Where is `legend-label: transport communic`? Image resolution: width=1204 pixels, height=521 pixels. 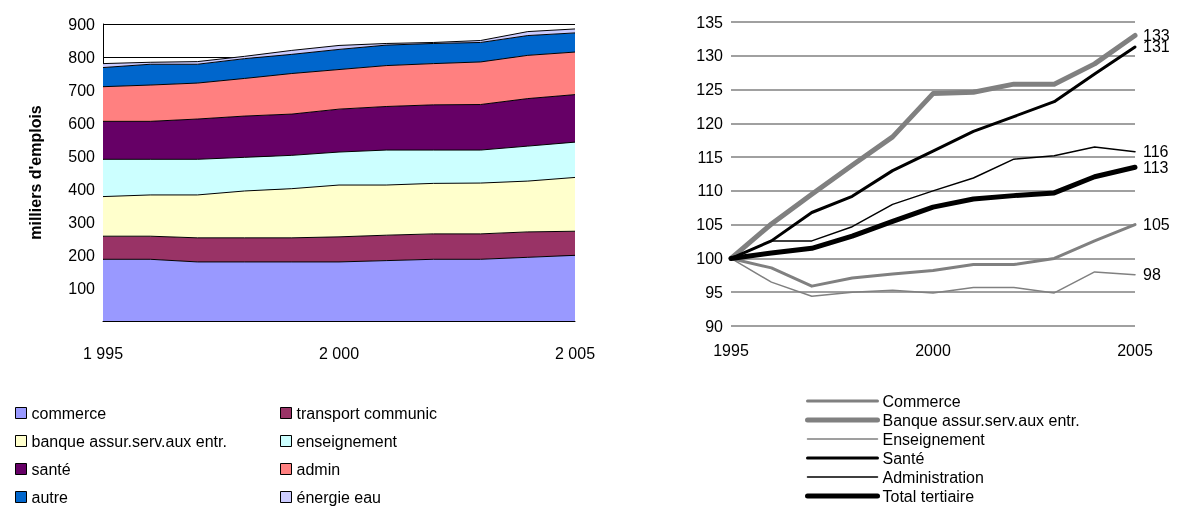
legend-label: transport communic is located at coordinates (366, 413).